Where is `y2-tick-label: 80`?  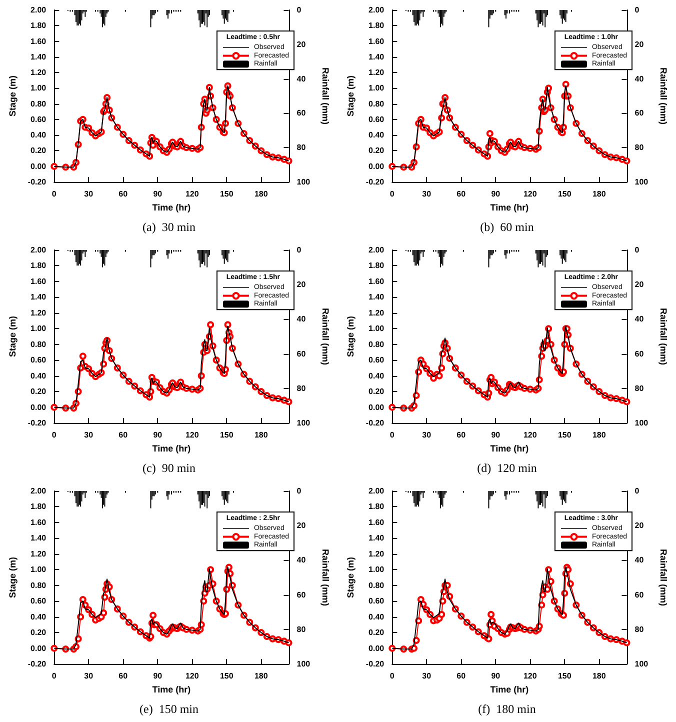 y2-tick-label: 80 is located at coordinates (639, 147).